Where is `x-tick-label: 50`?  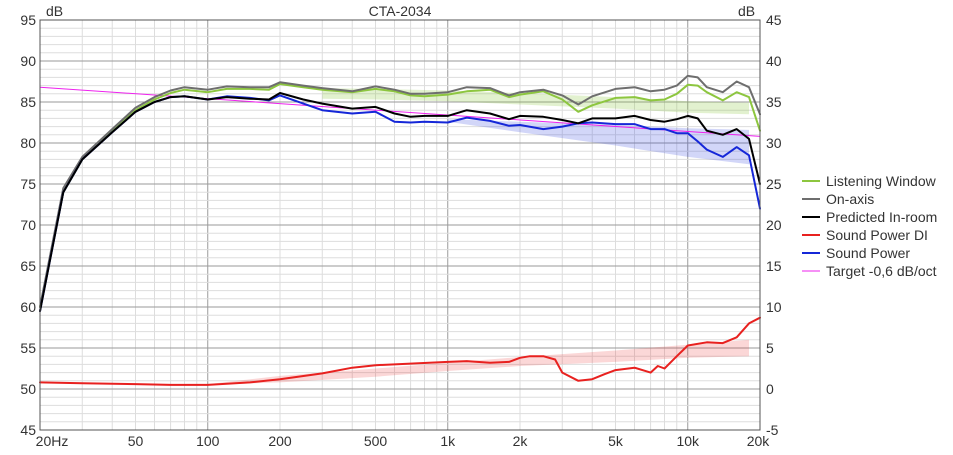
x-tick-label: 50 is located at coordinates (136, 441).